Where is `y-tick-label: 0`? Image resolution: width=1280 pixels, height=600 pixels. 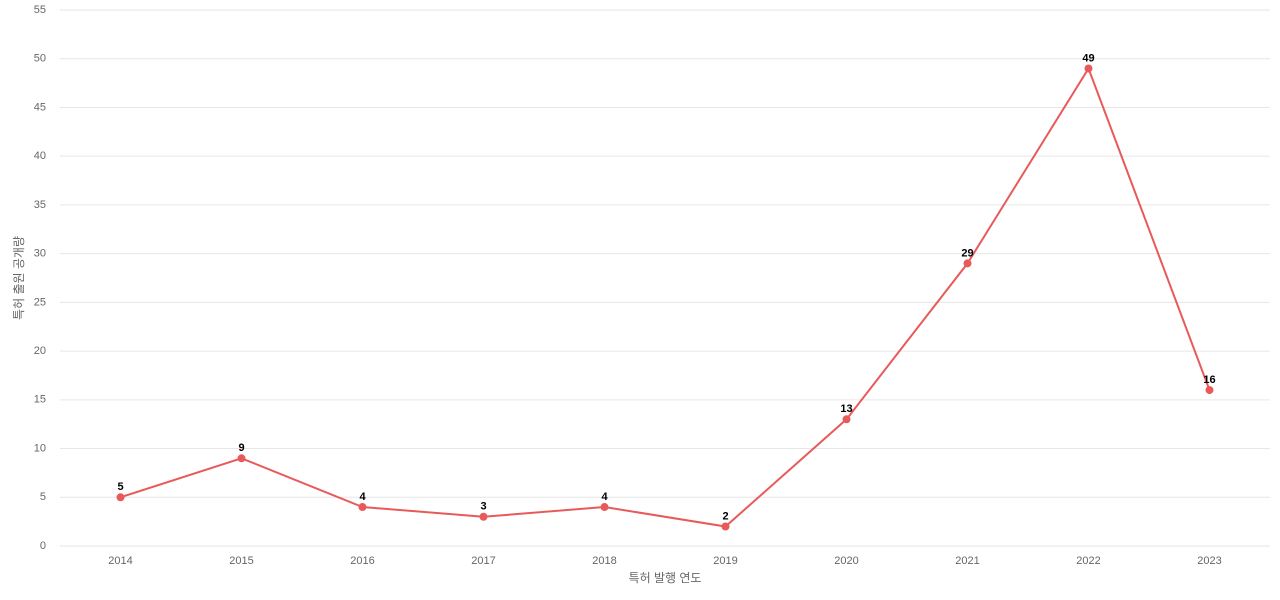 y-tick-label: 0 is located at coordinates (43, 546).